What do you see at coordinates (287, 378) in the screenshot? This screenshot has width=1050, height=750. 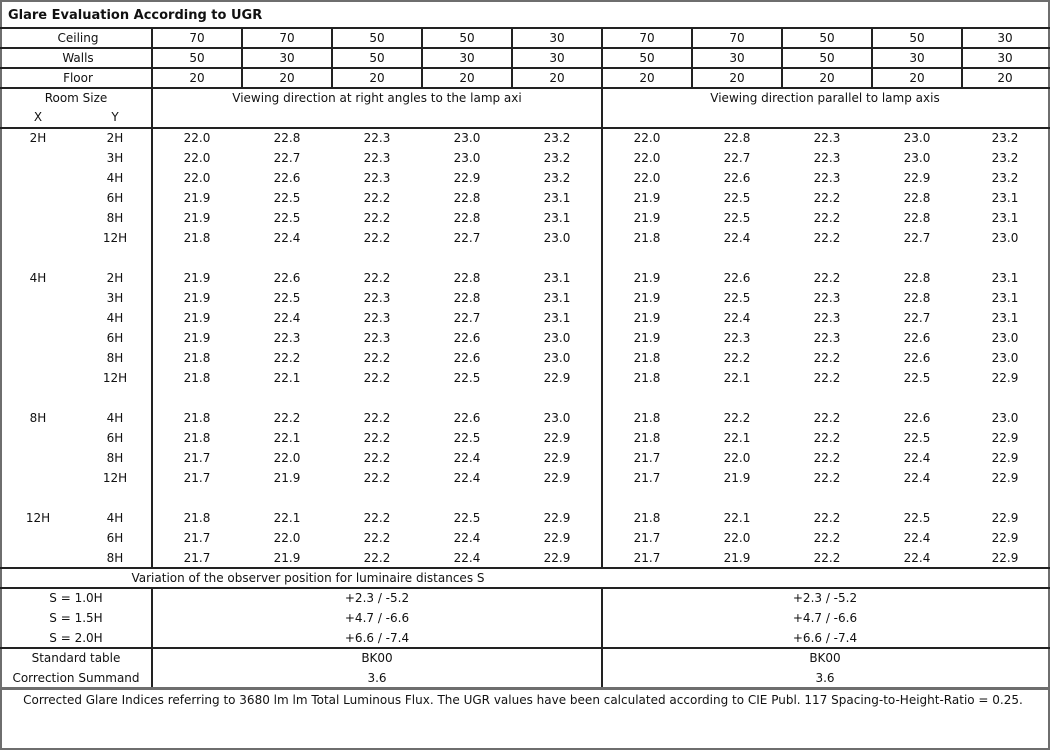 I see `ugr-value: 22.1` at bounding box center [287, 378].